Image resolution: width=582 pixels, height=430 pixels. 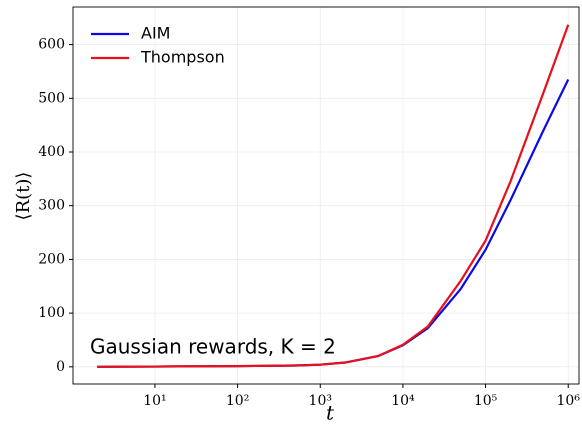 I want to click on y-tick-label: 300, so click(x=51, y=206).